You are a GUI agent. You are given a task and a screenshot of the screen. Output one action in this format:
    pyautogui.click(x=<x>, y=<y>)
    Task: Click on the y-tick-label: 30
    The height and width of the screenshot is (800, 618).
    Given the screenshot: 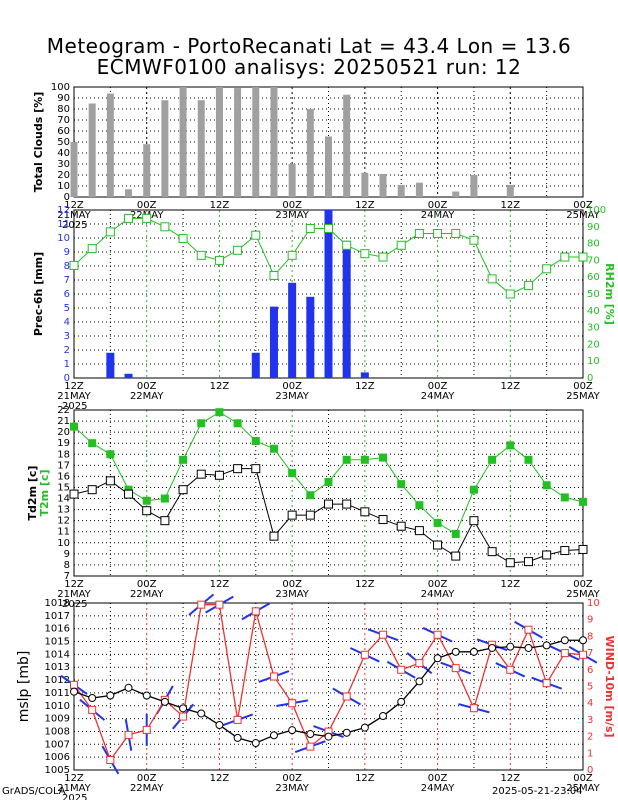 What is the action you would take?
    pyautogui.click(x=63, y=164)
    